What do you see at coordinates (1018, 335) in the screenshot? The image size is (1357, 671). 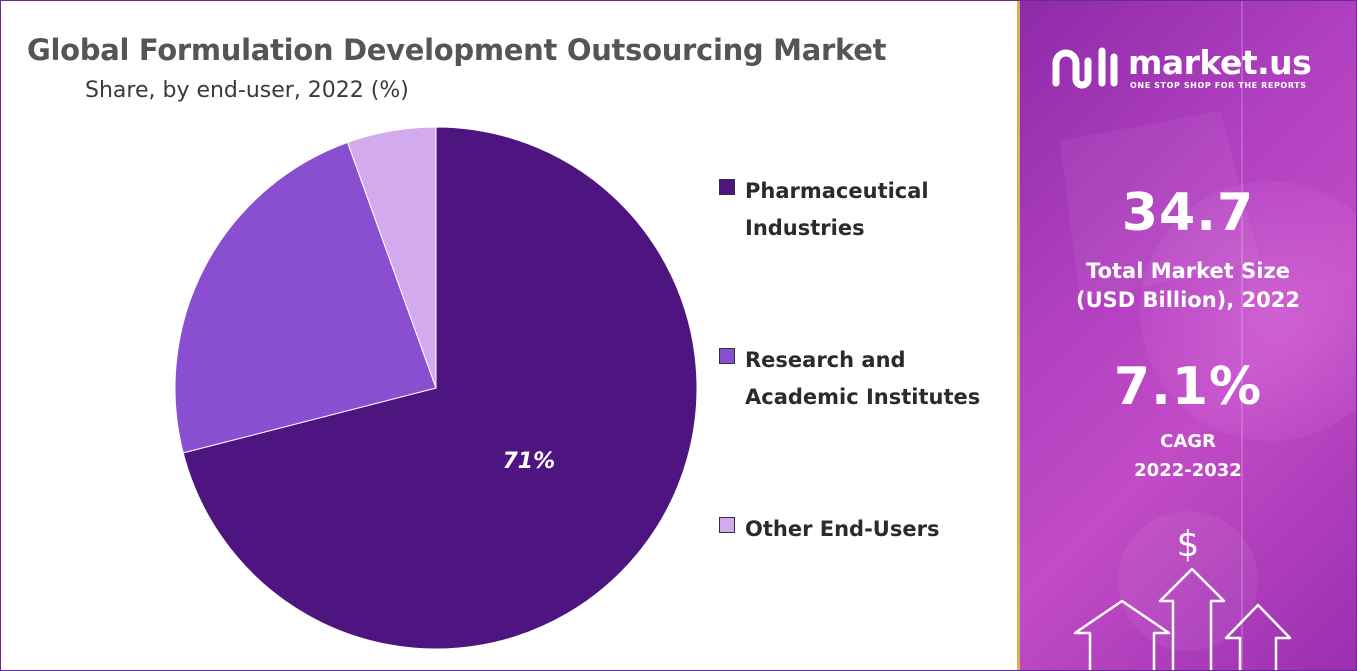 I see `panel-divider` at bounding box center [1018, 335].